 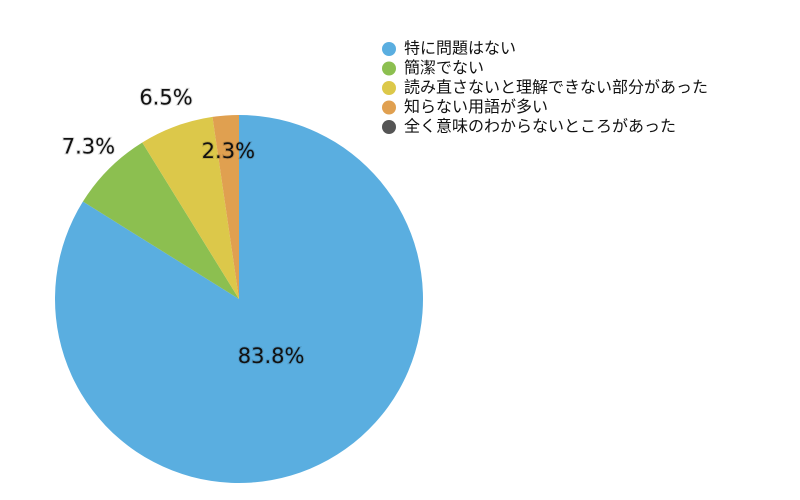 What do you see at coordinates (444, 67) in the screenshot?
I see `legend-label: 簡潔でない` at bounding box center [444, 67].